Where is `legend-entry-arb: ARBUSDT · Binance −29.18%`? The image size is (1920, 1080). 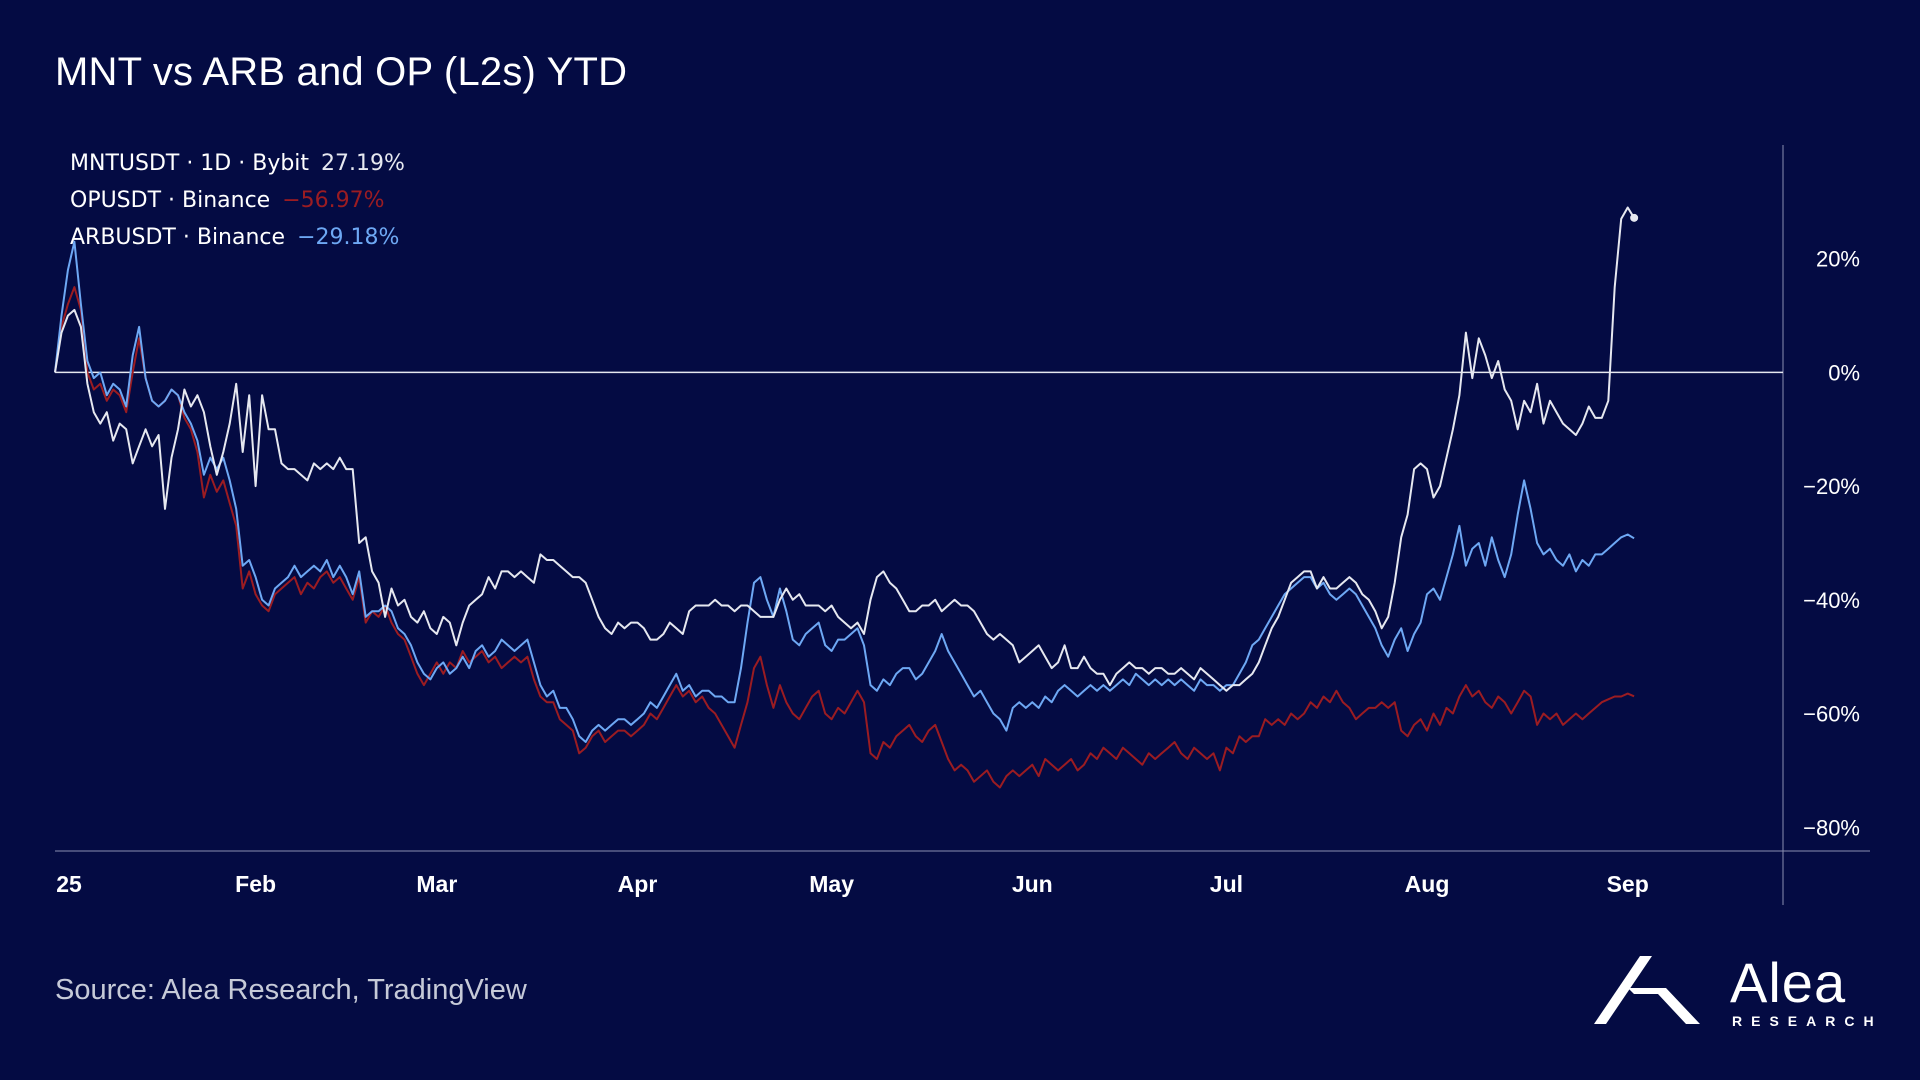 legend-entry-arb: ARBUSDT · Binance −29.18% is located at coordinates (237, 237).